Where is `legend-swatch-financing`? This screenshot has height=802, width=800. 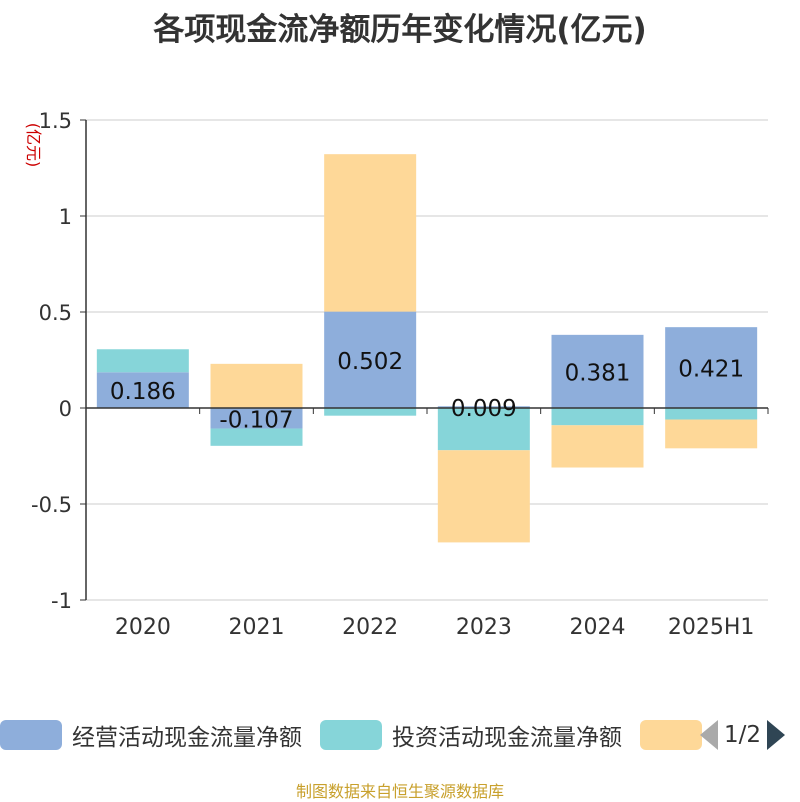
legend-swatch-financing is located at coordinates (671, 735).